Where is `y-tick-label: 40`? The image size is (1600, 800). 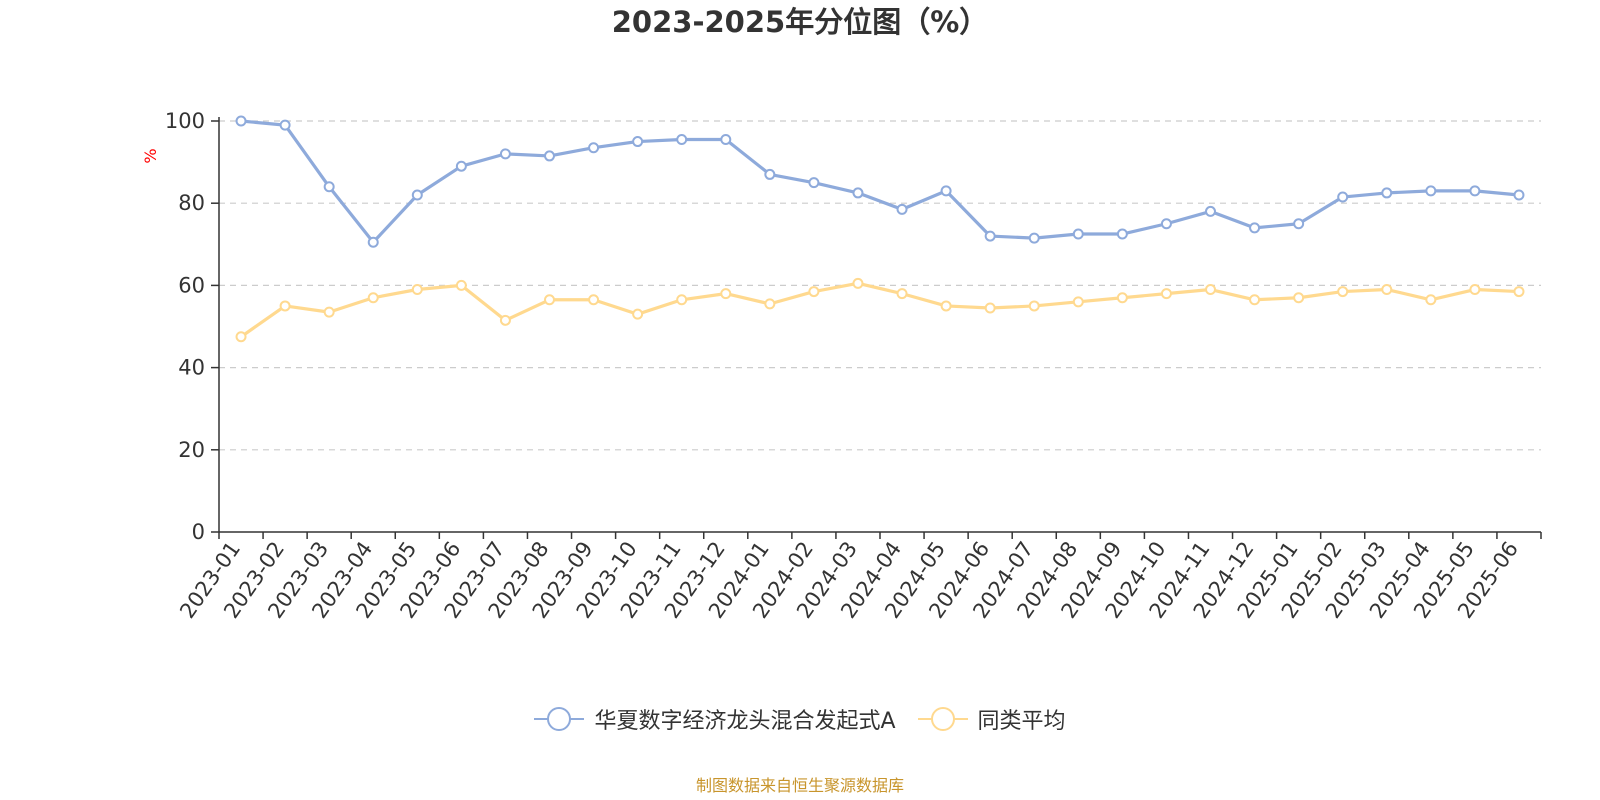 y-tick-label: 40 is located at coordinates (191, 368).